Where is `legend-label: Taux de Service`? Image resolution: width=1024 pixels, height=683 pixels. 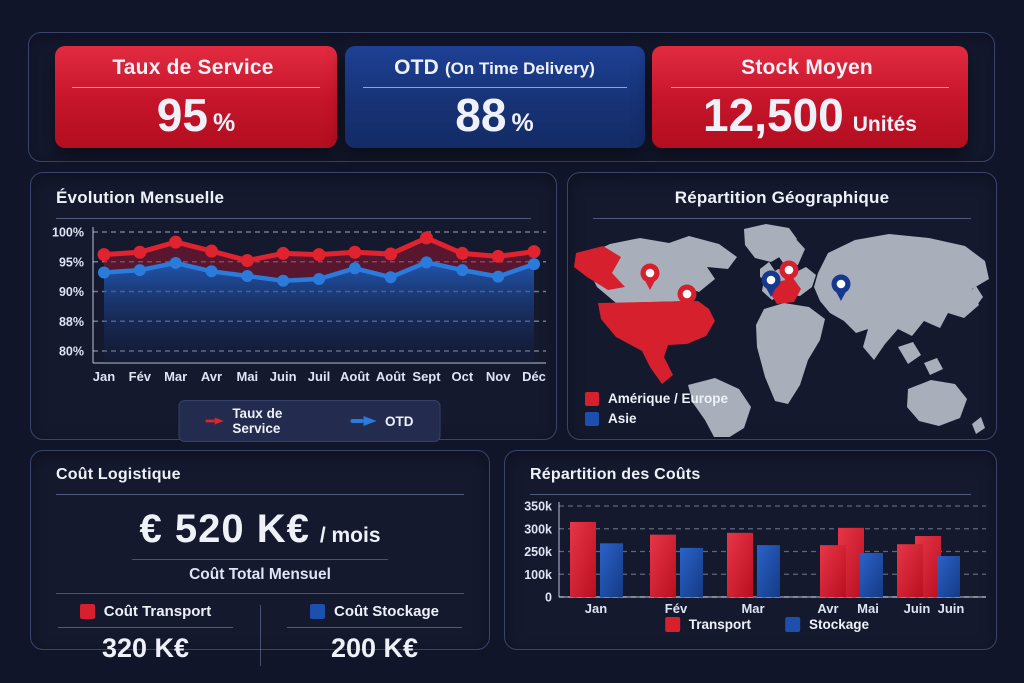 legend-label: Taux de Service is located at coordinates (257, 421).